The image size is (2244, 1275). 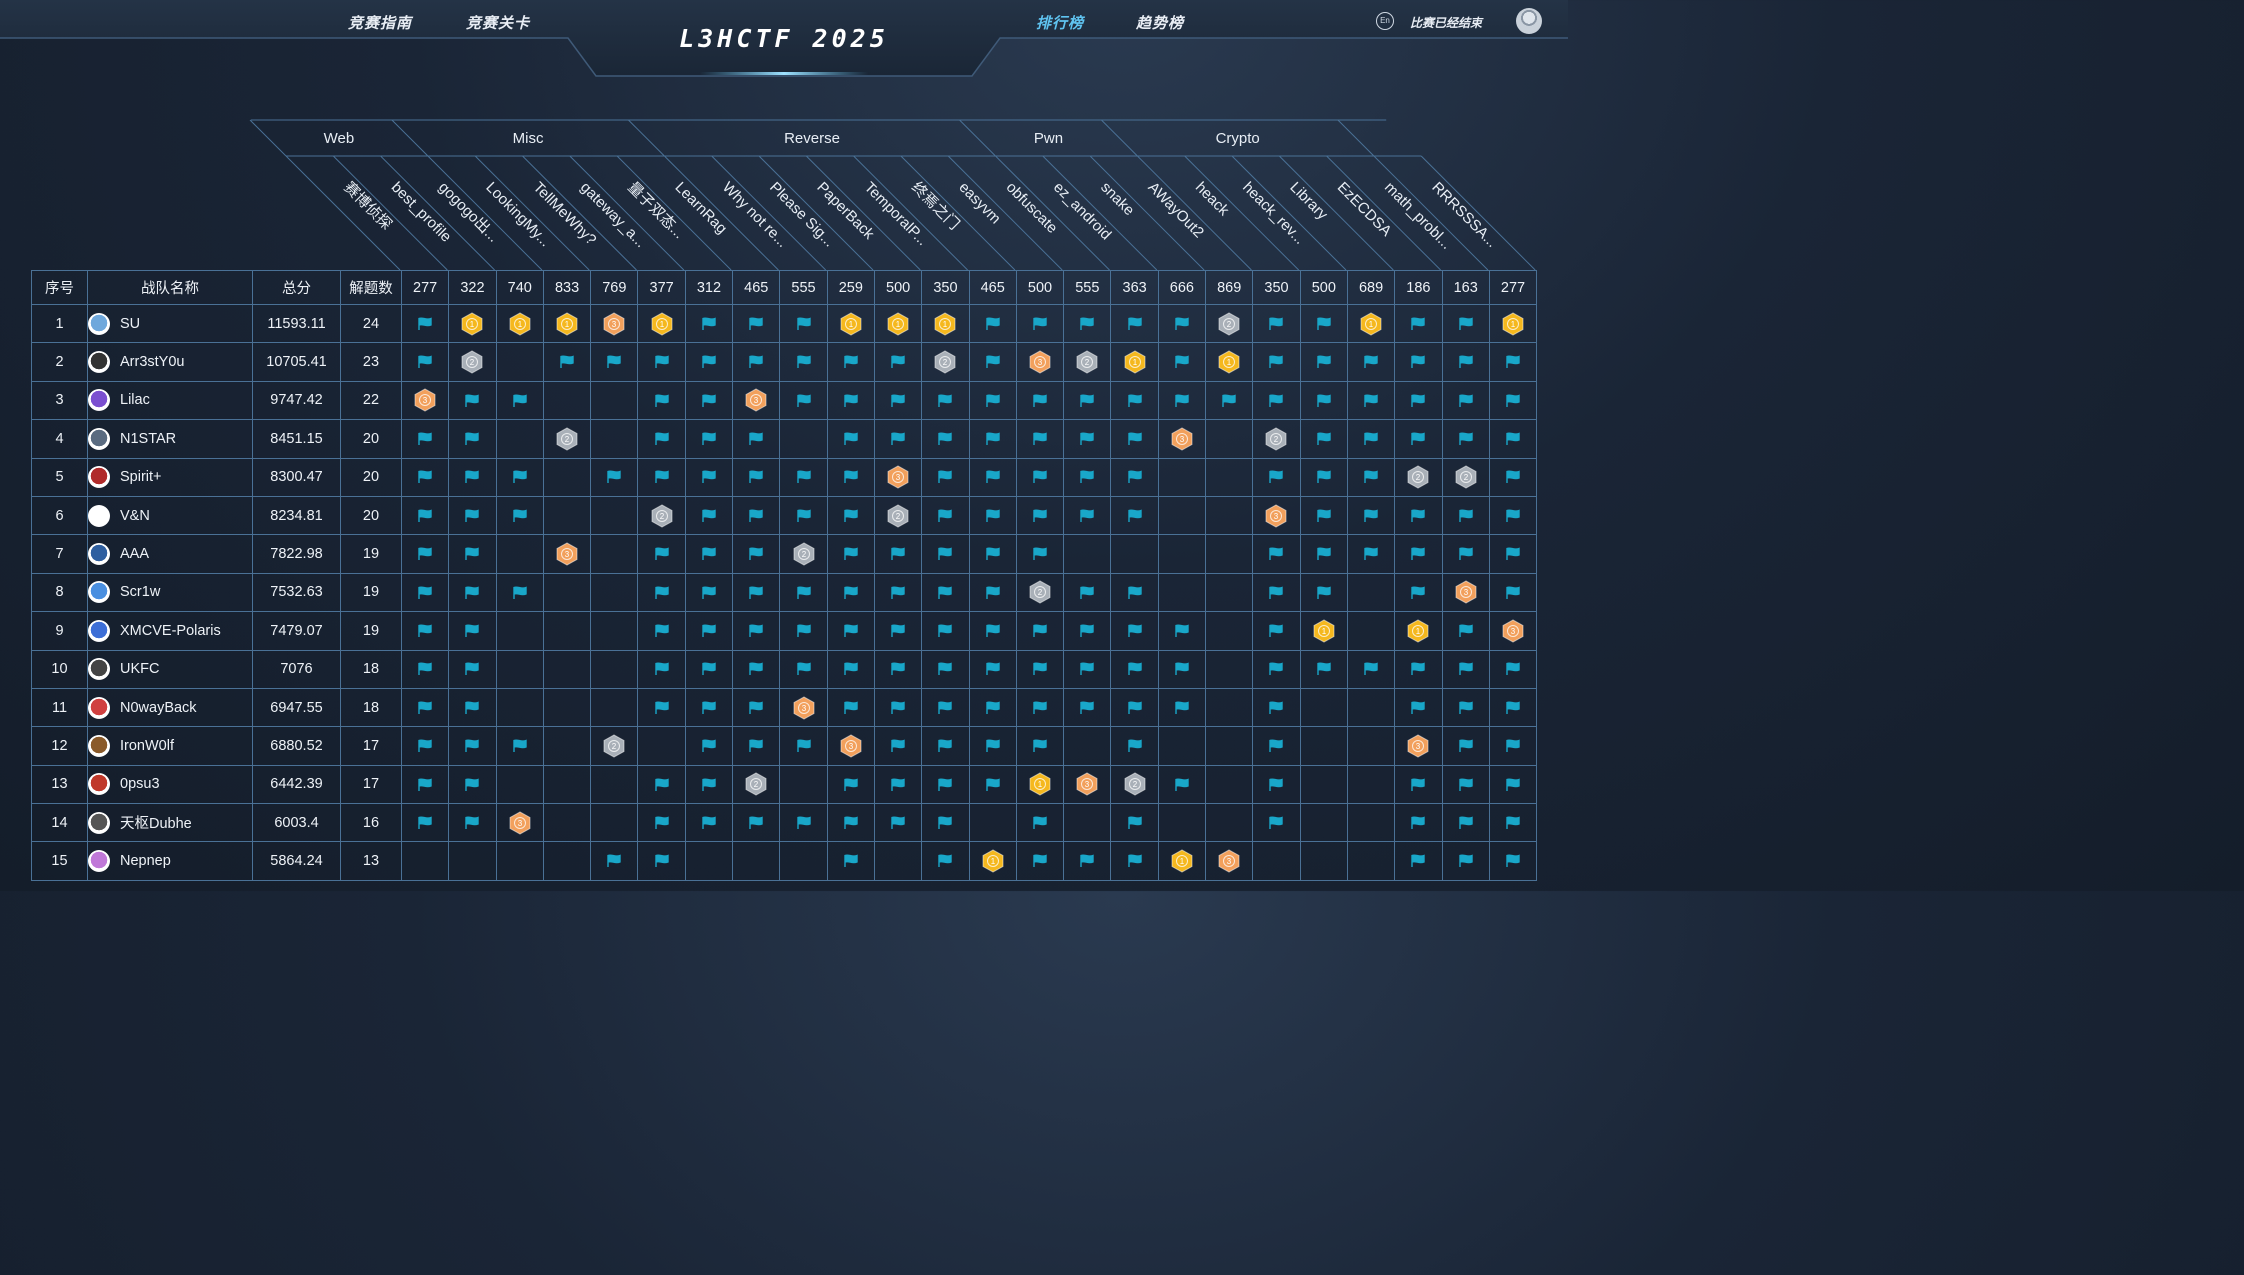 I want to click on rank-cell: 4, so click(x=59, y=439).